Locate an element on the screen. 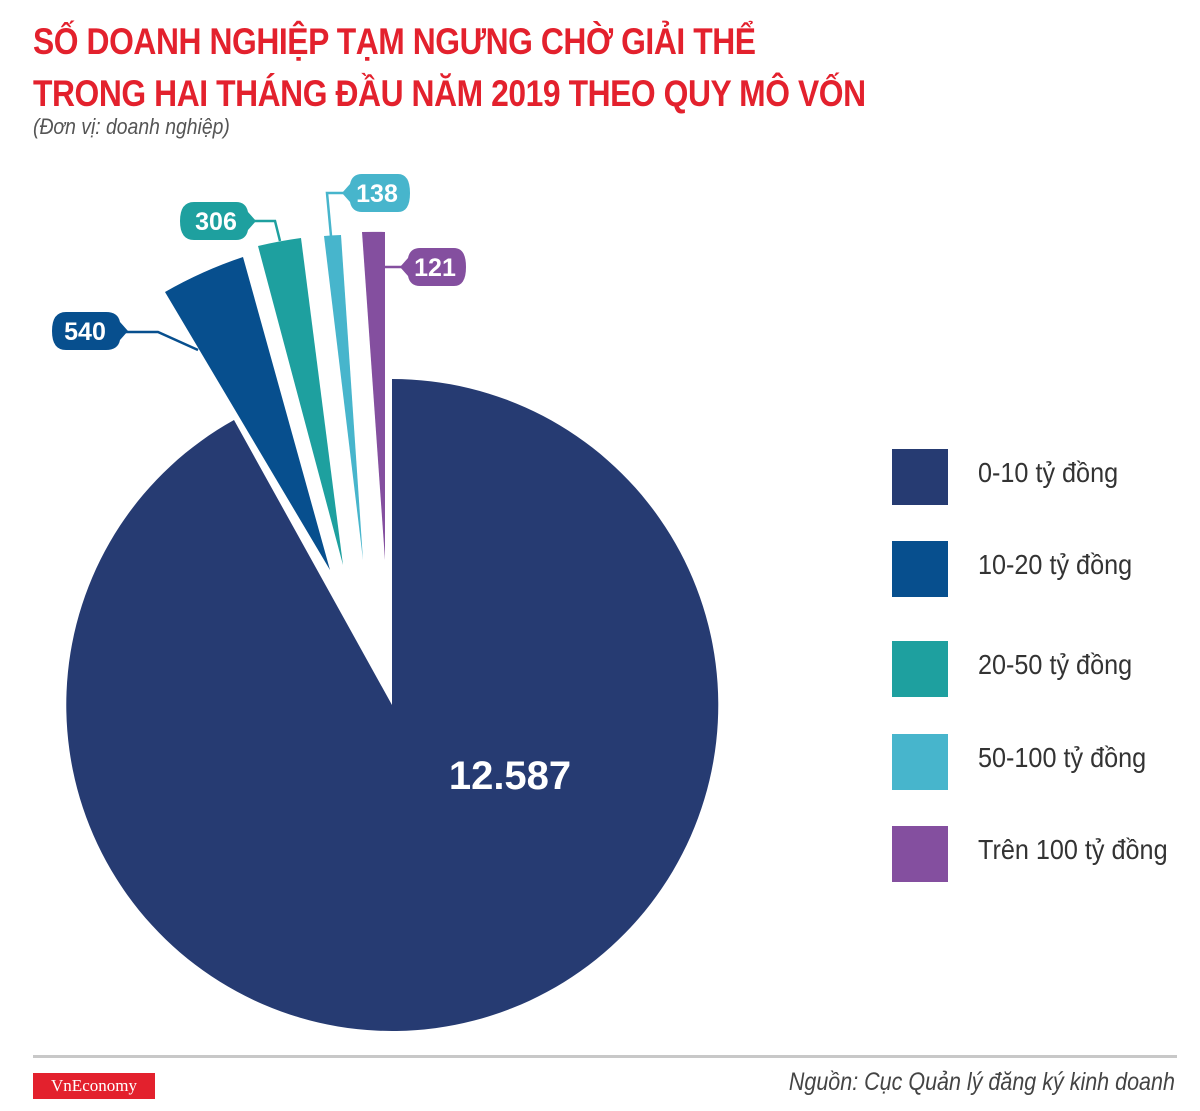 Image resolution: width=1200 pixels, height=1111 pixels. legend-item-20-50: 20-50 tỷ đồng is located at coordinates (1042, 669).